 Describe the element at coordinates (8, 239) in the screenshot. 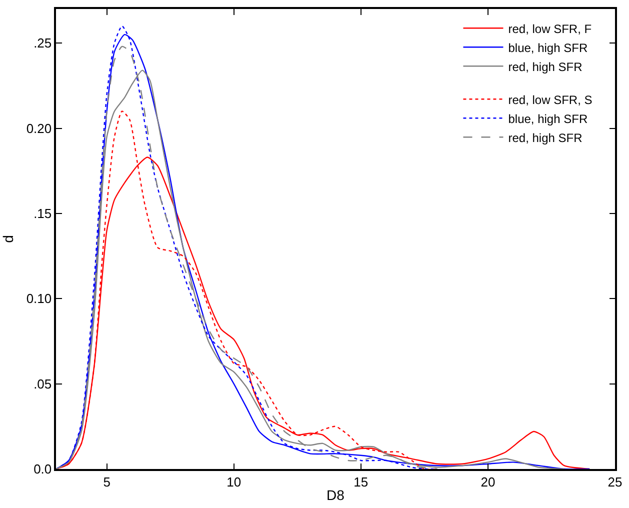

I see `y-axis-title: d` at that location.